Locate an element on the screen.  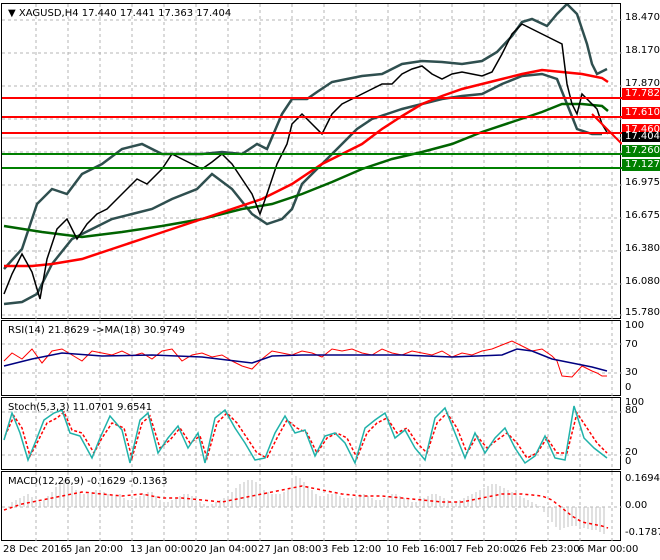
rsi-axis-label: 70 is located at coordinates (631, 344).